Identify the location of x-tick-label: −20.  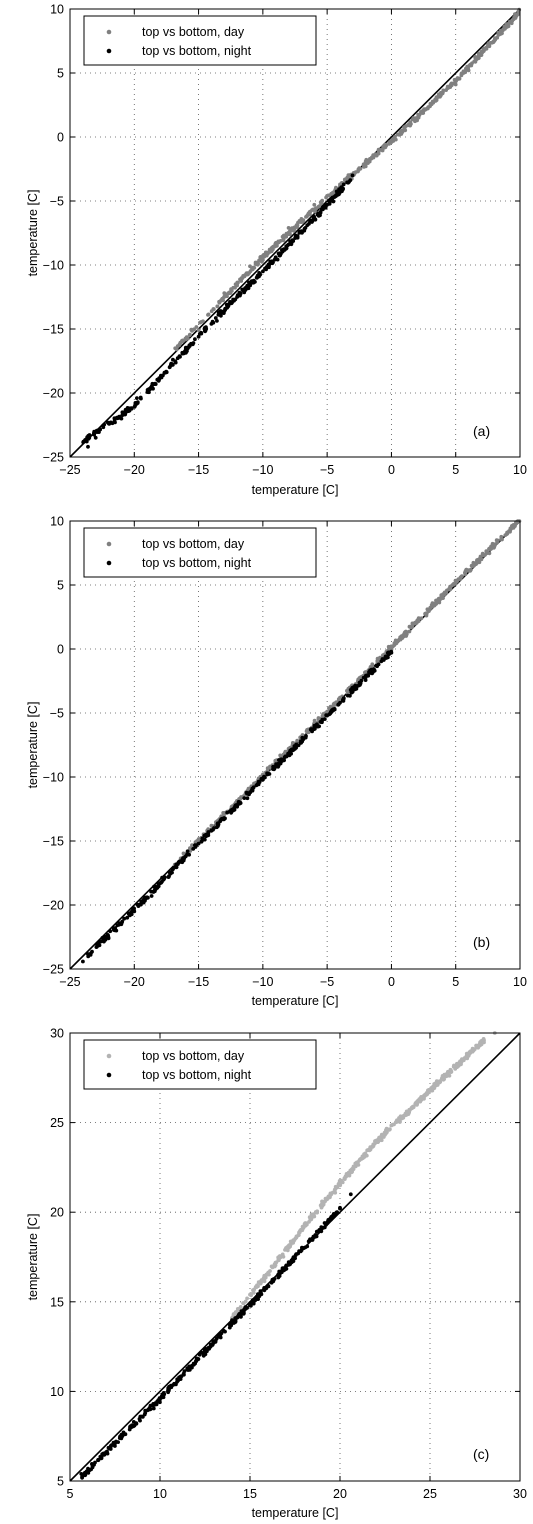
(134, 982).